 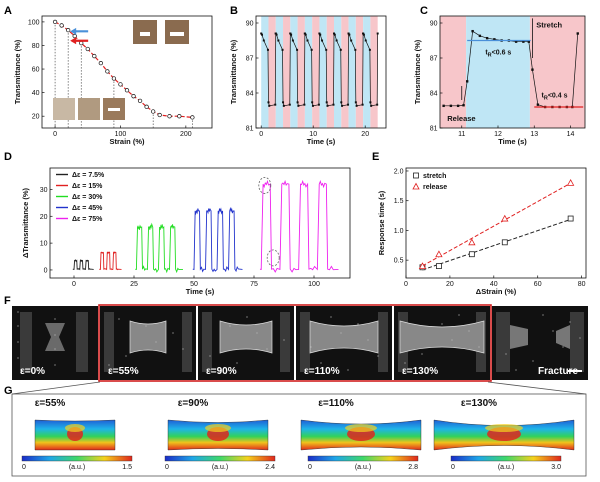 What do you see at coordinates (220, 458) in the screenshot?
I see `fem-colorbar` at bounding box center [220, 458].